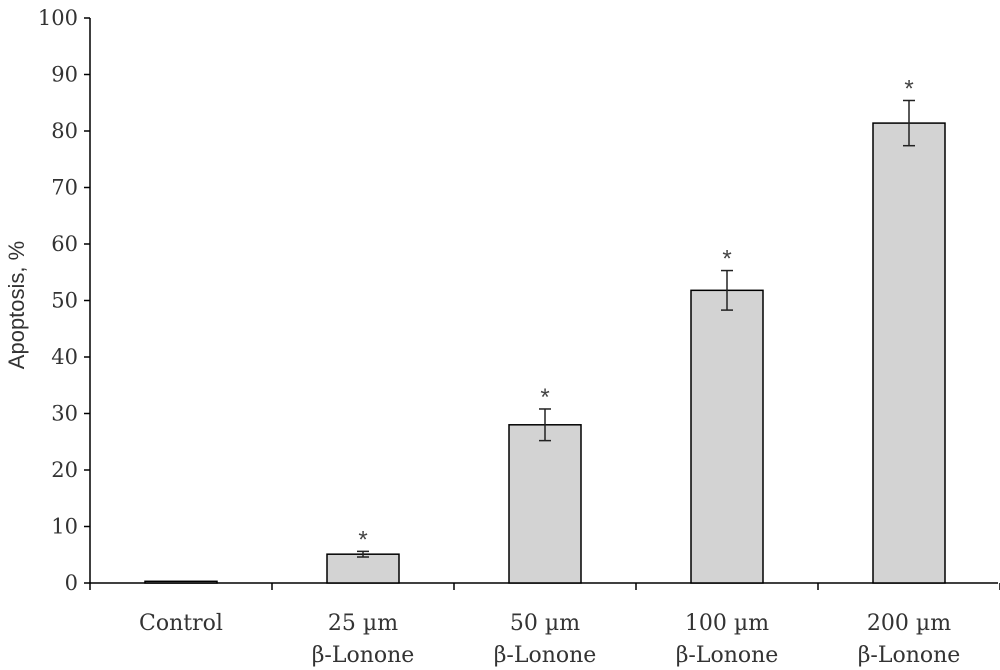  I want to click on y-tick-label: 80, so click(64, 131).